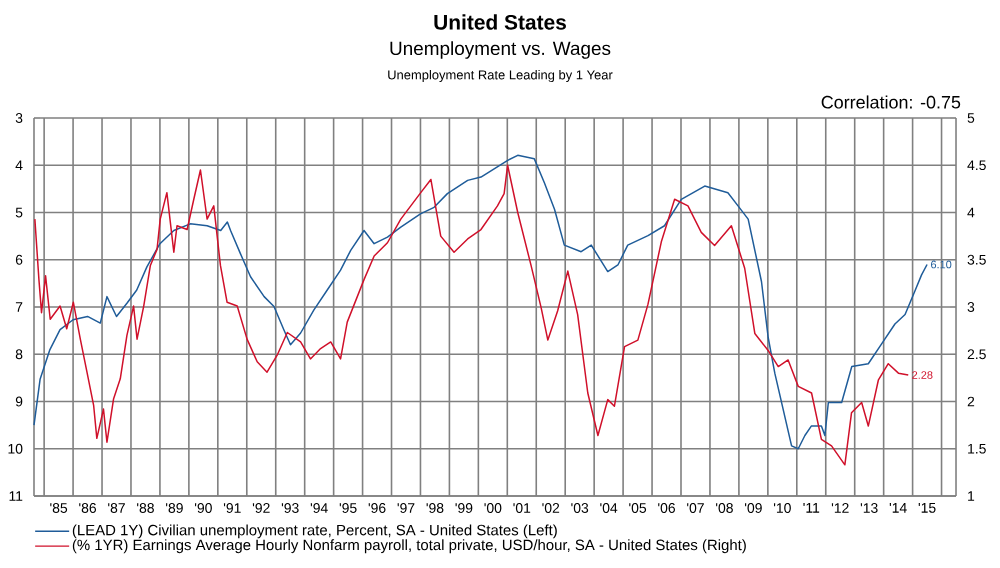 The width and height of the screenshot is (1000, 568). Describe the element at coordinates (500, 22) in the screenshot. I see `chart-title: United States` at that location.